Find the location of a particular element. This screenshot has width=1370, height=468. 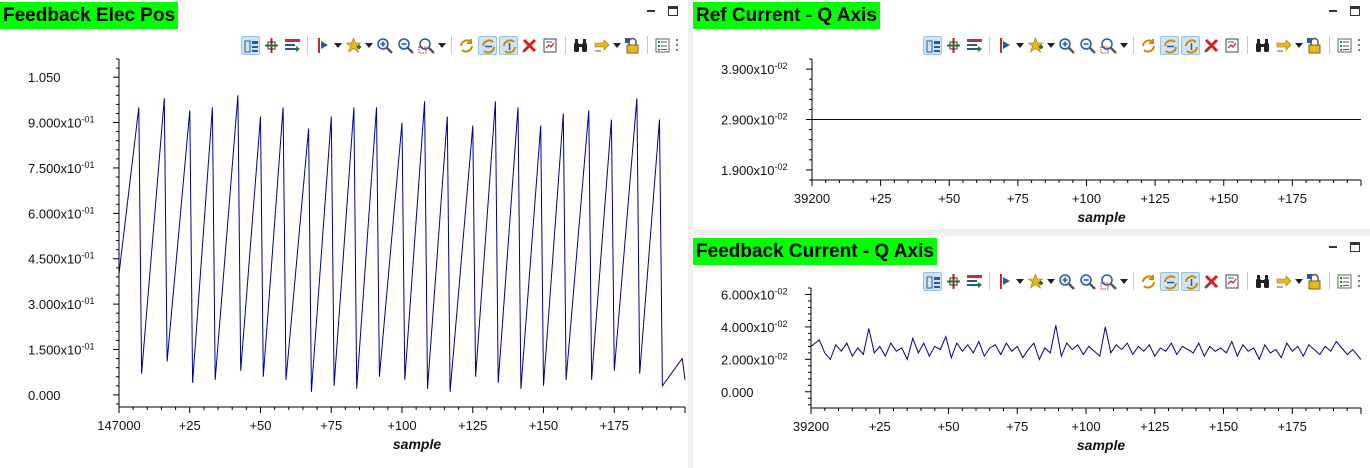

y-tick-label: 9.000x10-01 is located at coordinates (61, 123).